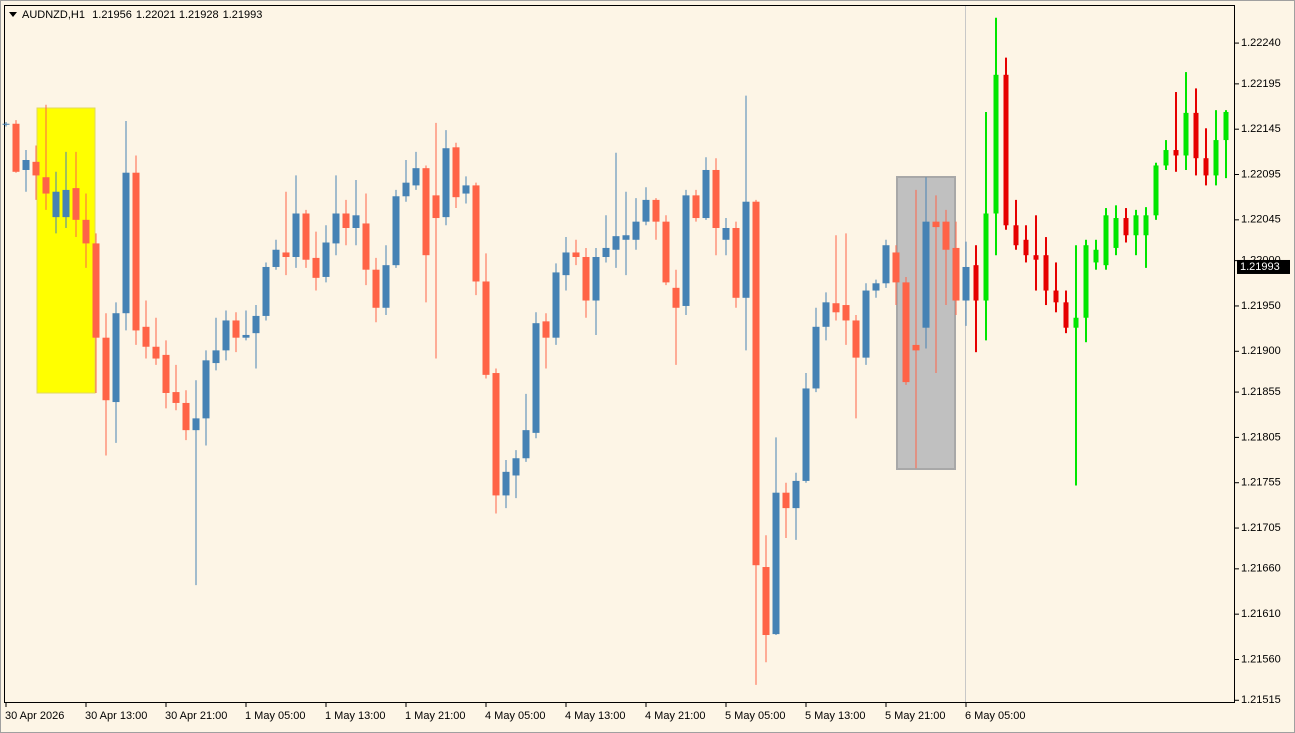 Image resolution: width=1295 pixels, height=733 pixels. Describe the element at coordinates (1261, 528) in the screenshot. I see `y-tick-label: 1.21705` at that location.